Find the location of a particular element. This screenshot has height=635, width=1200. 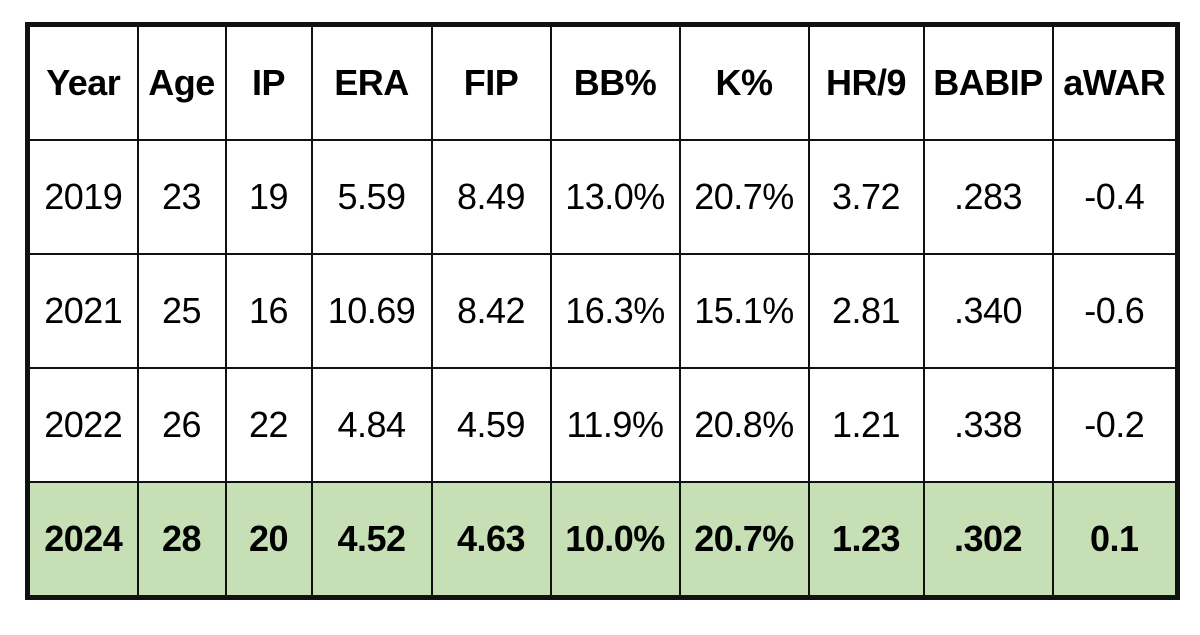

cell-k-pct: 20.8% is located at coordinates (744, 425).